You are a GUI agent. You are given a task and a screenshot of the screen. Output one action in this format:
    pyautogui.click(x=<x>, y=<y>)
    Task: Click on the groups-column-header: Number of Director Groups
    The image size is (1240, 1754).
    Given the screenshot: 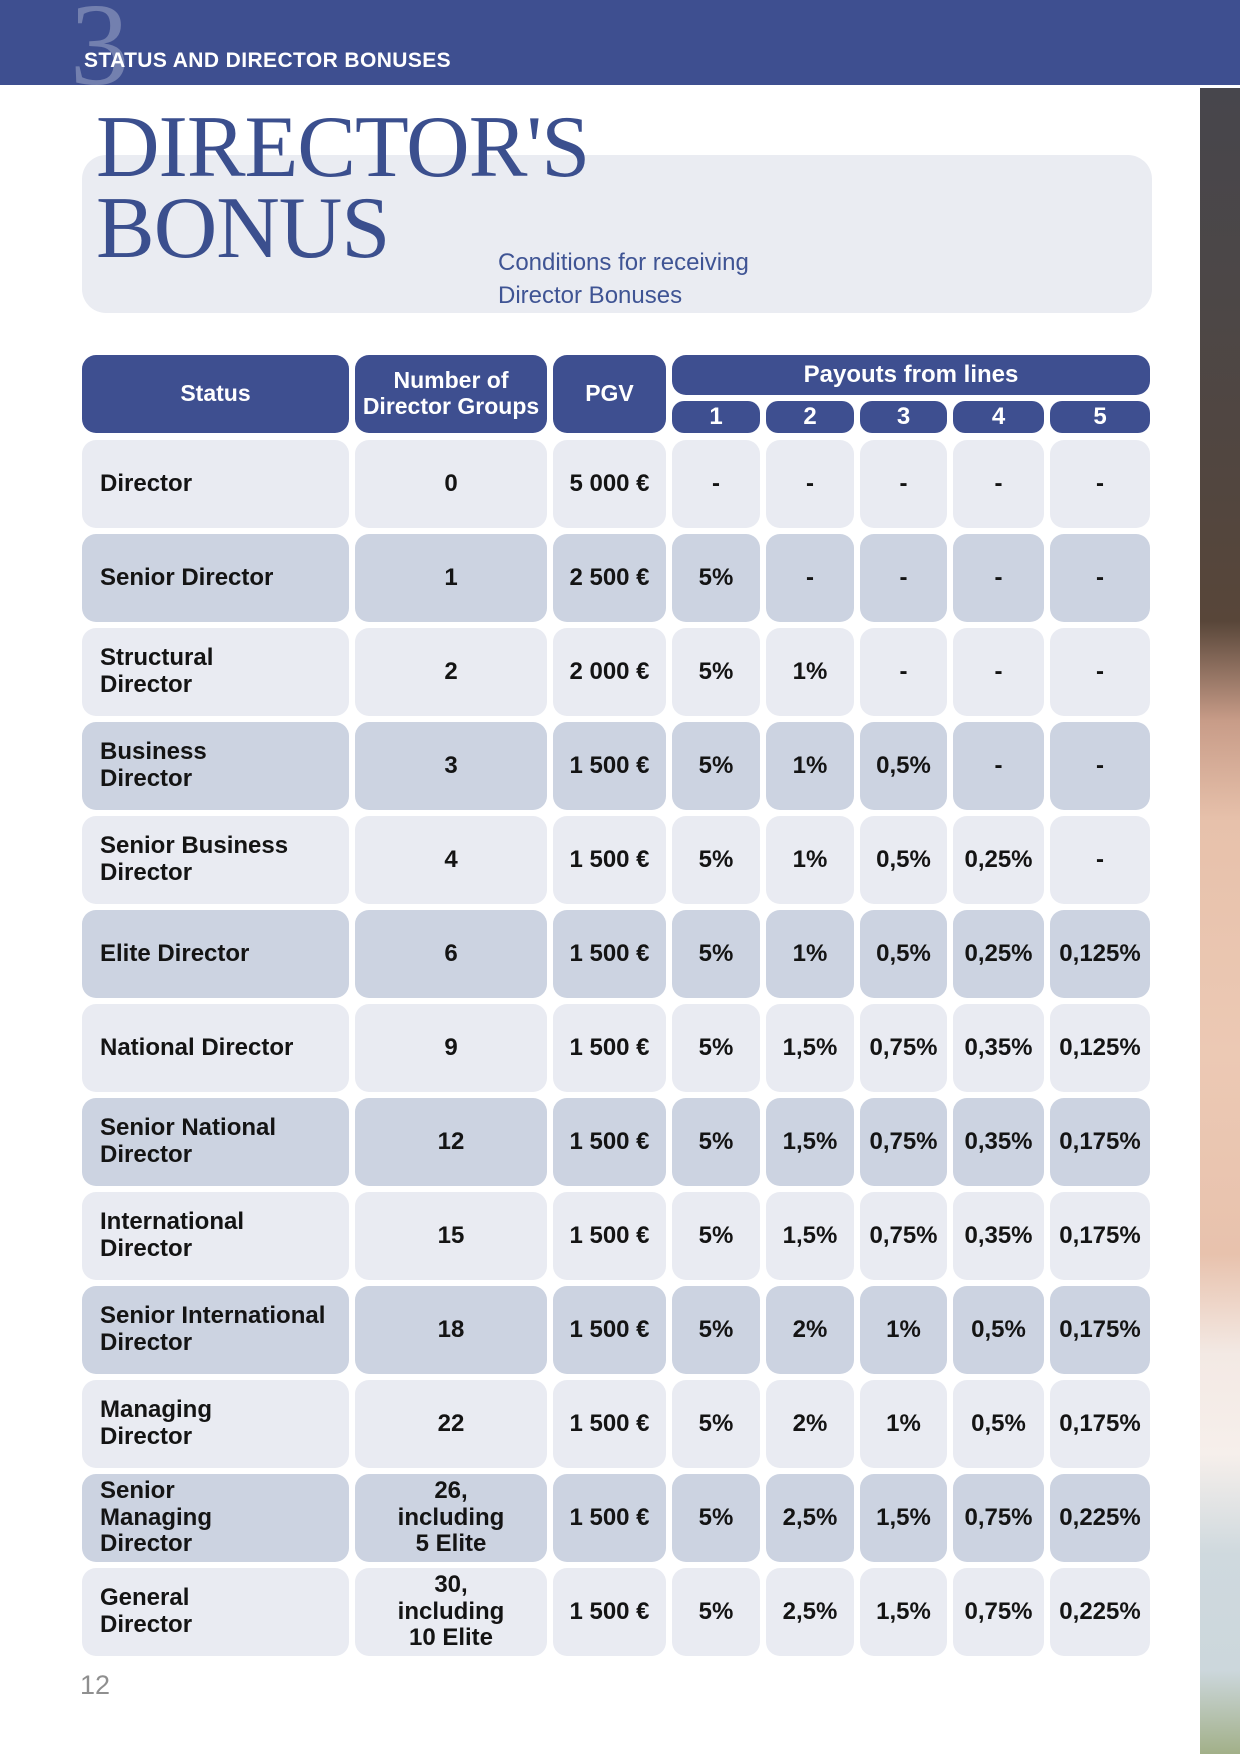 What is the action you would take?
    pyautogui.click(x=451, y=394)
    